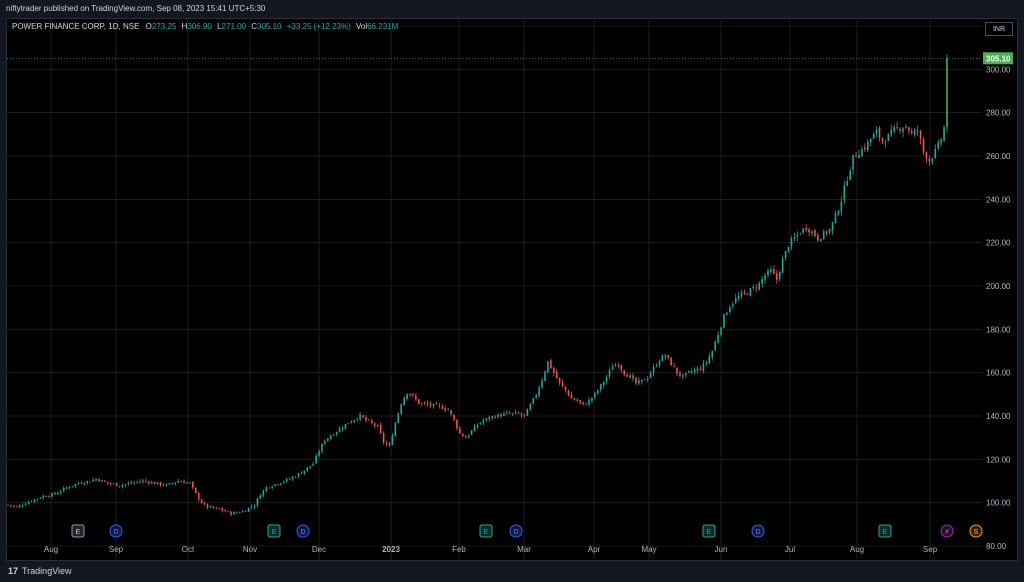 This screenshot has height=582, width=1024. What do you see at coordinates (998, 69) in the screenshot?
I see `y-tick-label: 300.00` at bounding box center [998, 69].